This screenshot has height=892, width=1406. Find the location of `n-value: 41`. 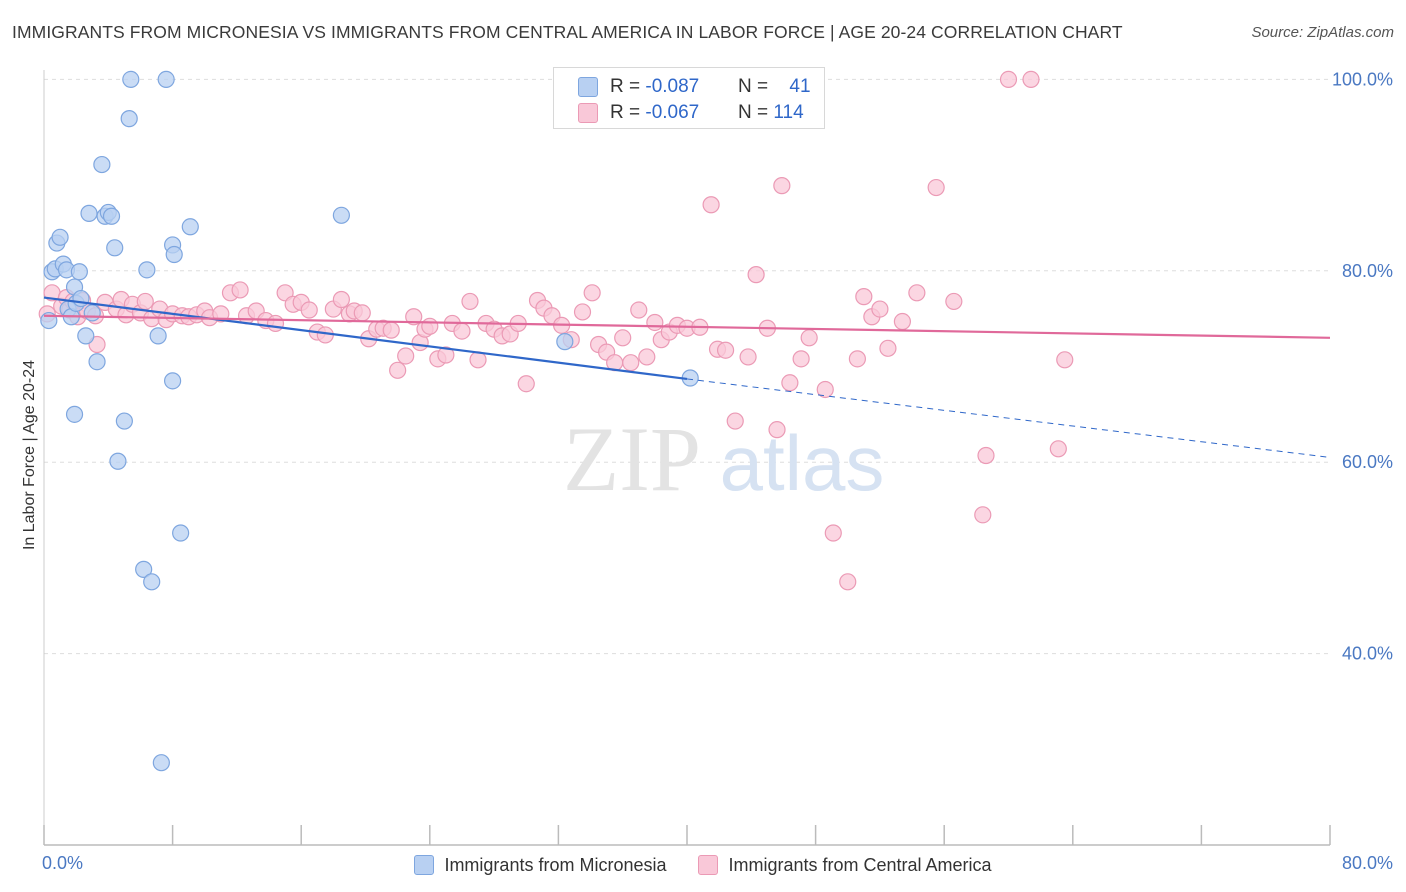

n-value: 41 is located at coordinates (800, 86).